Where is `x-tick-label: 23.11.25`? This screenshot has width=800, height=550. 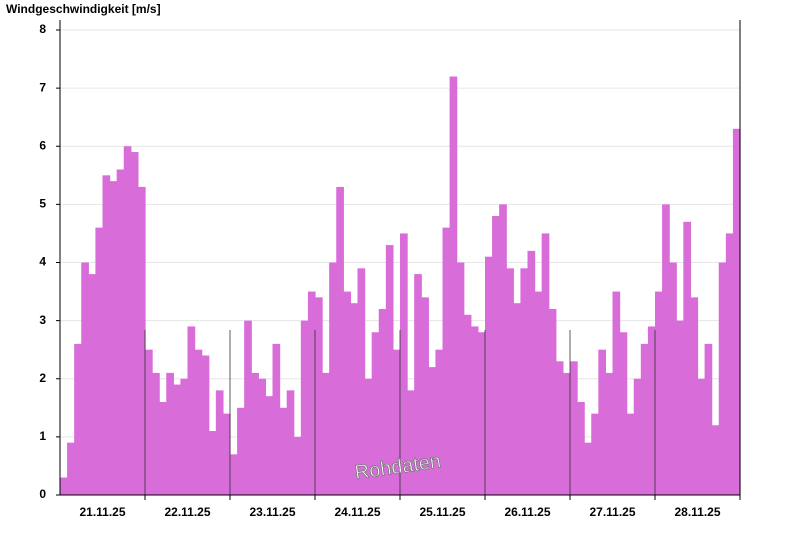 x-tick-label: 23.11.25 is located at coordinates (272, 512).